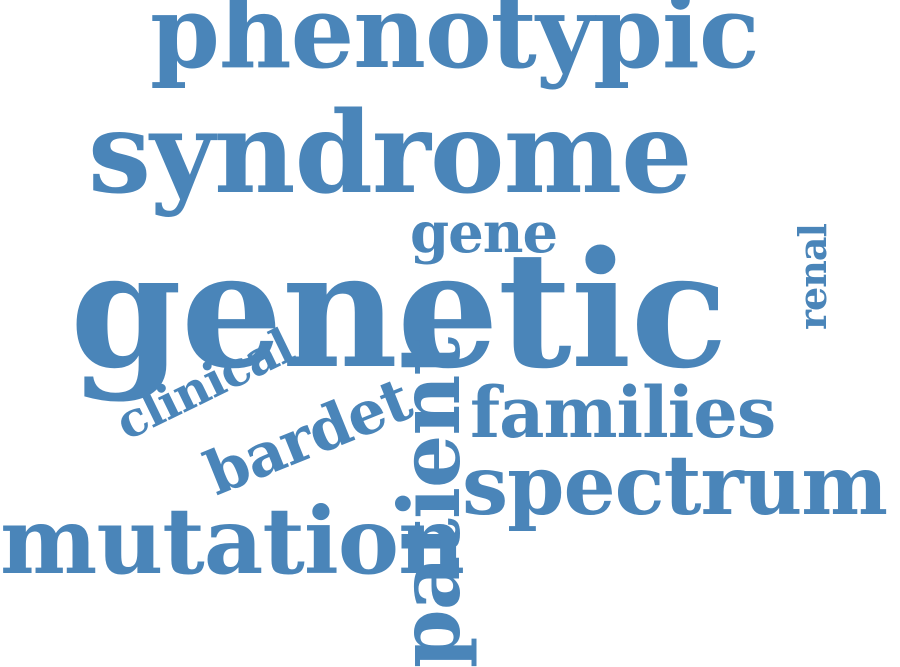  Describe the element at coordinates (484, 233) in the screenshot. I see `word-gene: gene` at that location.